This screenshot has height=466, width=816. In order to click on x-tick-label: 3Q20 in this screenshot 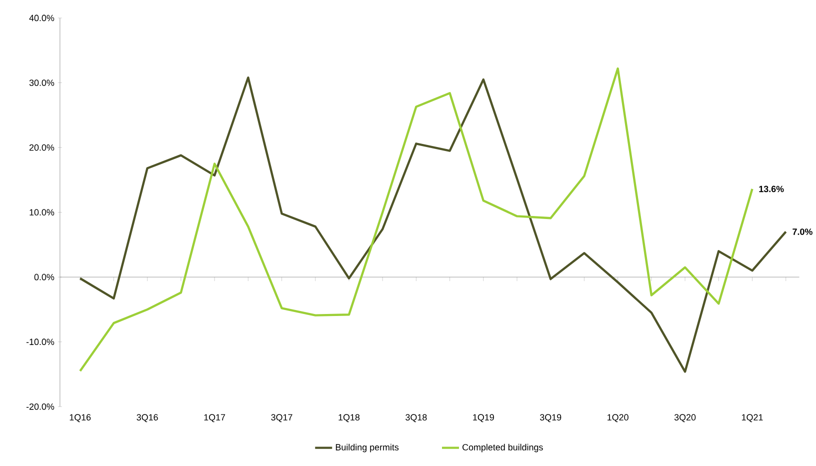, I will do `click(685, 418)`.